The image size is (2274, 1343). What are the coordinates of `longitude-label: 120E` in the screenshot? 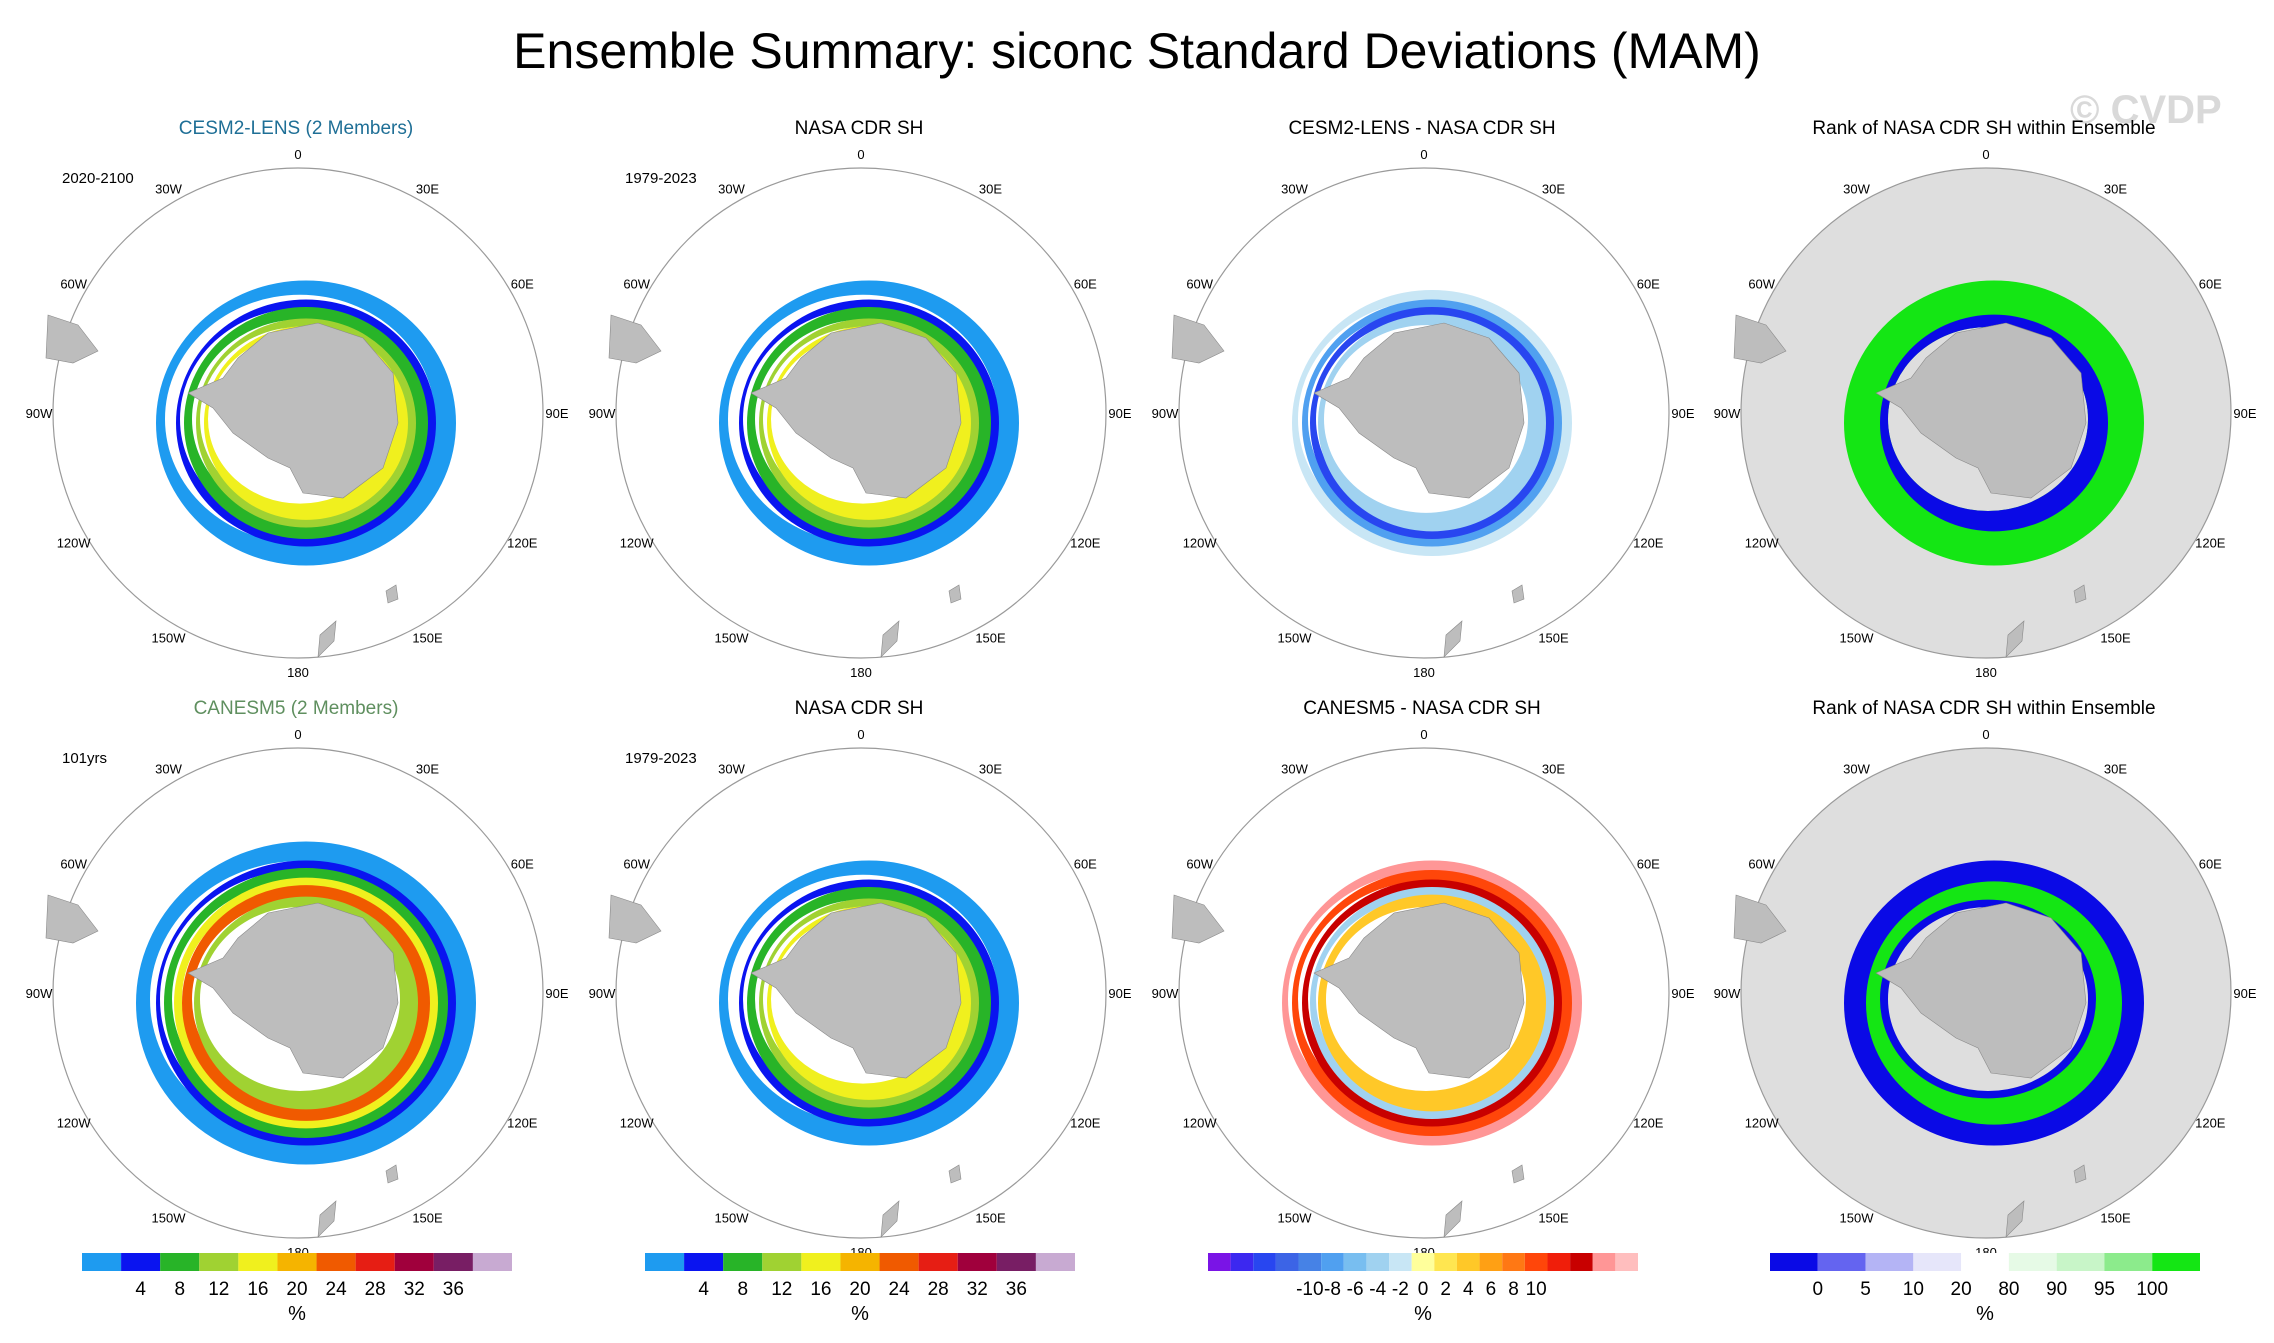 It's located at (2210, 1123).